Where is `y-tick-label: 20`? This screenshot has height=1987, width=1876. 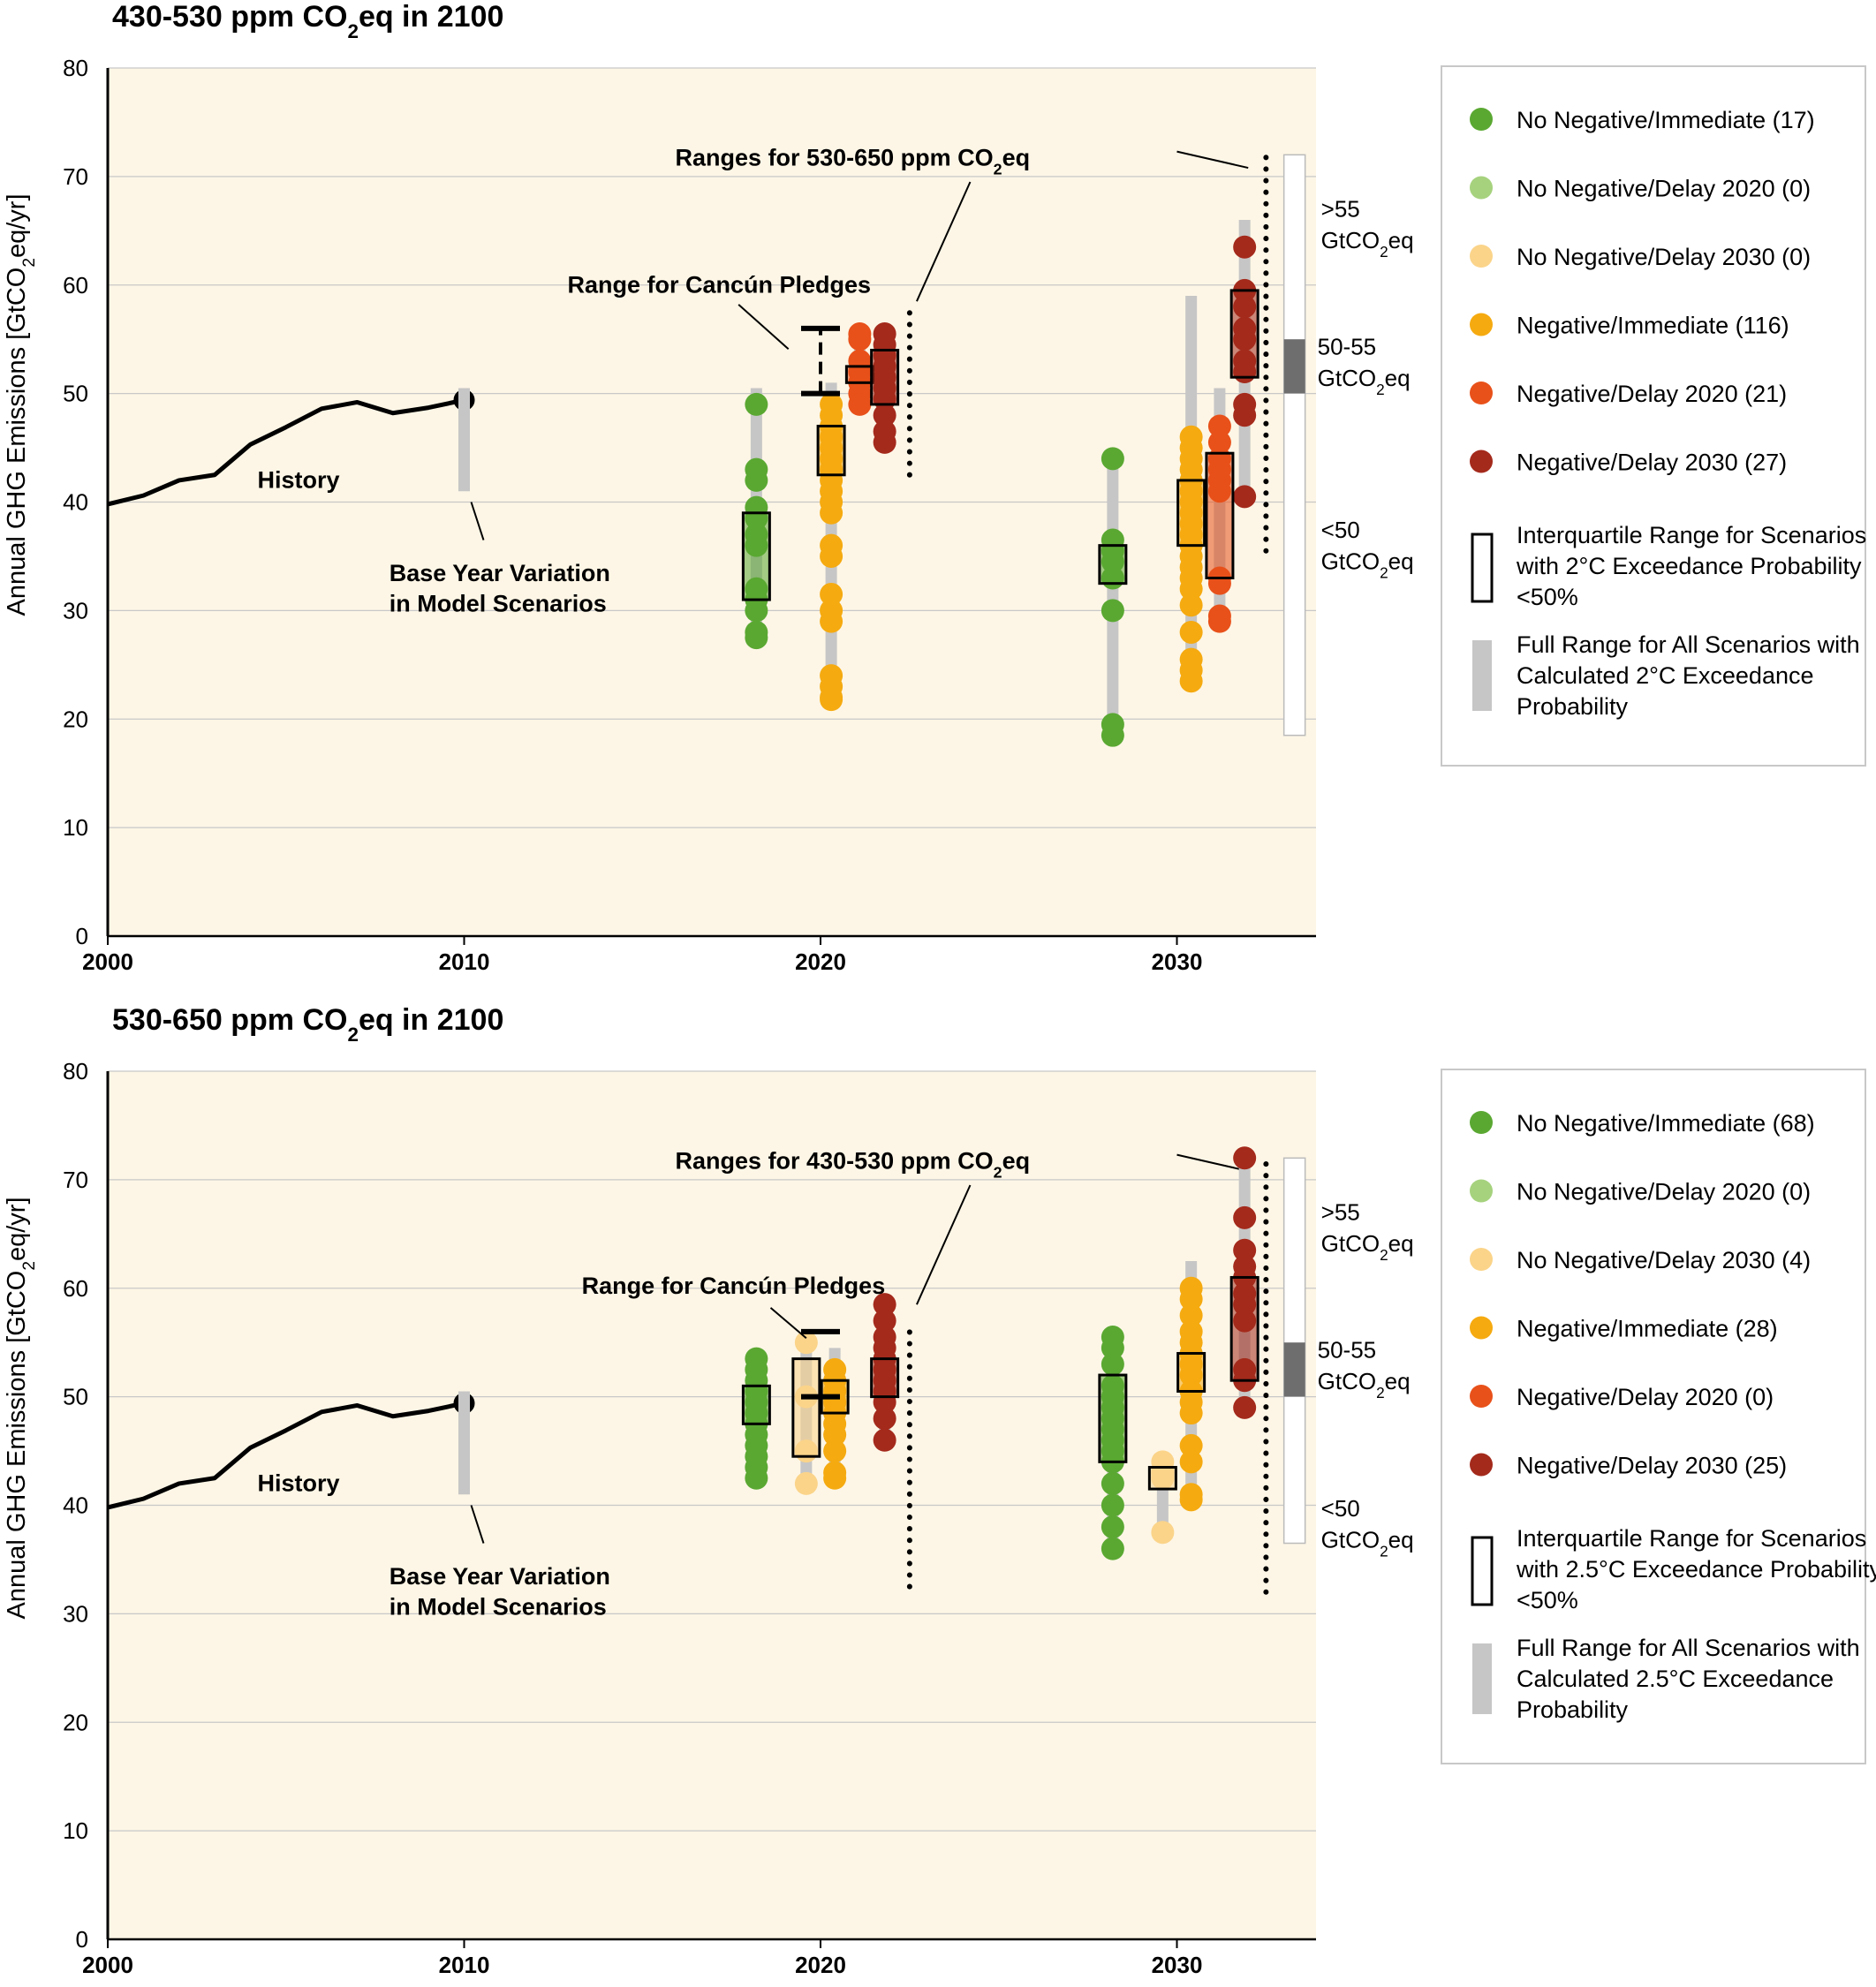
y-tick-label: 20 is located at coordinates (75, 1722).